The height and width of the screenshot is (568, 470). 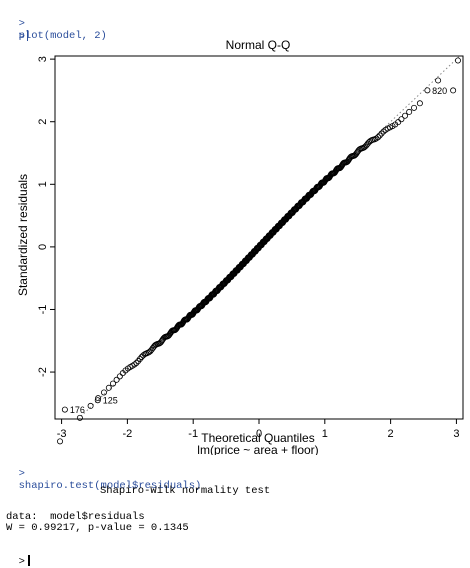 I want to click on console-command: plot(model, 2), so click(x=62, y=36).